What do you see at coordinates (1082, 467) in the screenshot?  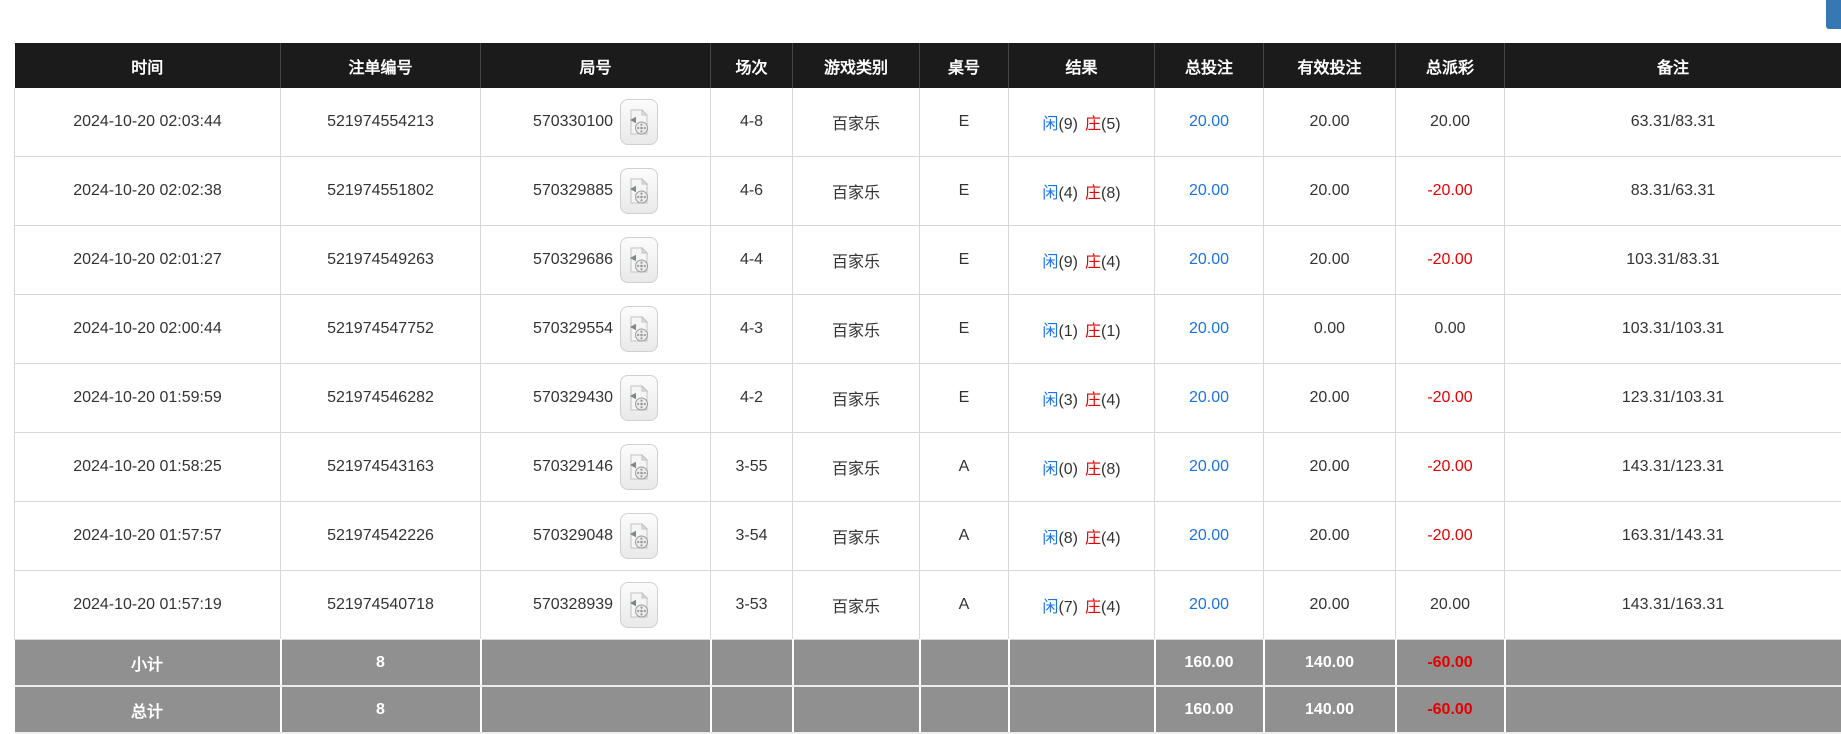 I see `cell-result: 闲(0)庄(8)` at bounding box center [1082, 467].